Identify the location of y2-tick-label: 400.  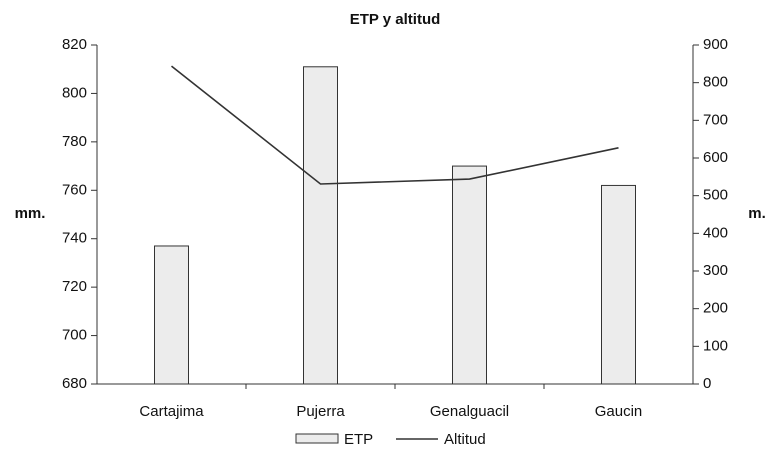
(715, 232).